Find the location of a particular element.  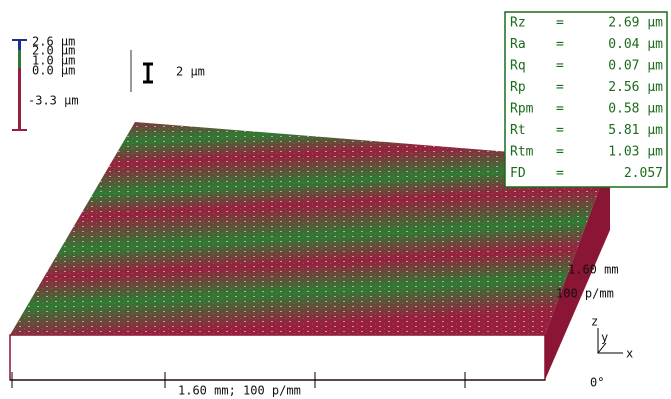

scale-blue is located at coordinates (19, 45).